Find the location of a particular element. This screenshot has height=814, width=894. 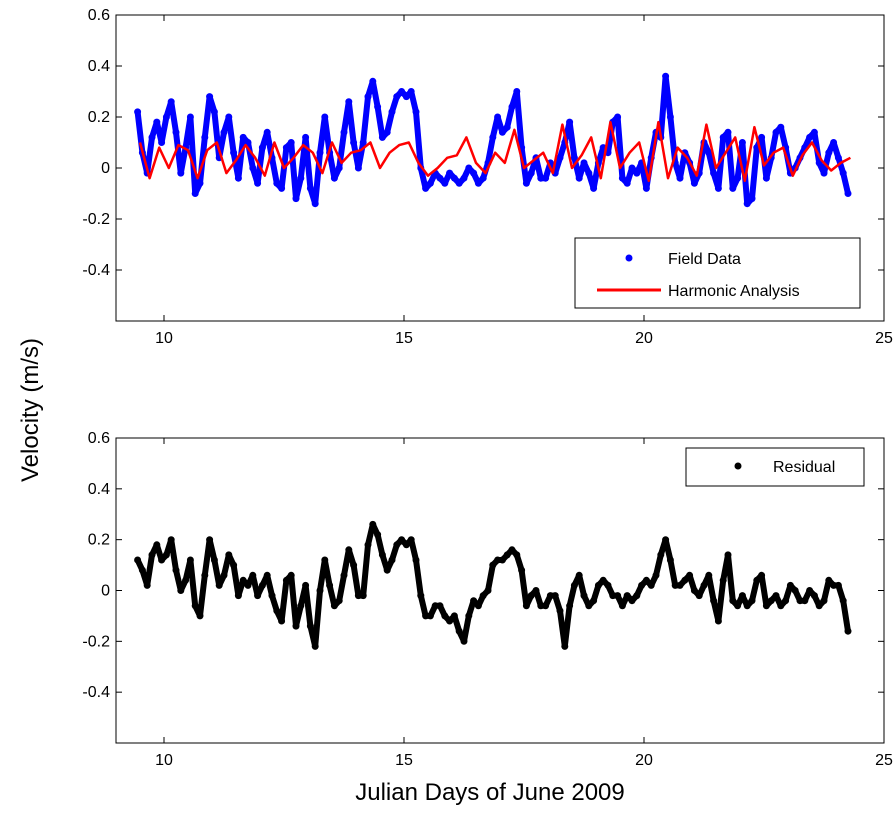

bottom-x-tick-label: 20 is located at coordinates (644, 760).